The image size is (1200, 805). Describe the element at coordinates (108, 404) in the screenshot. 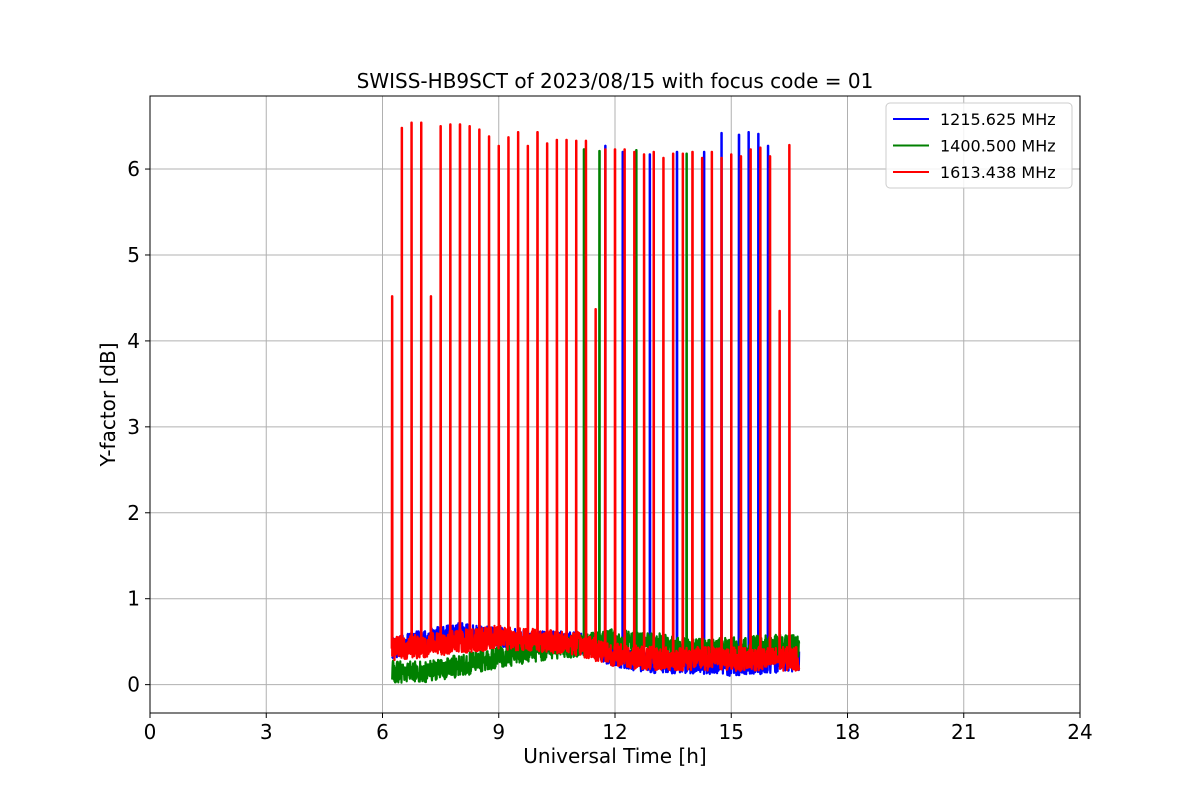

I see `y-axis-label: Y-factor [dB]` at that location.